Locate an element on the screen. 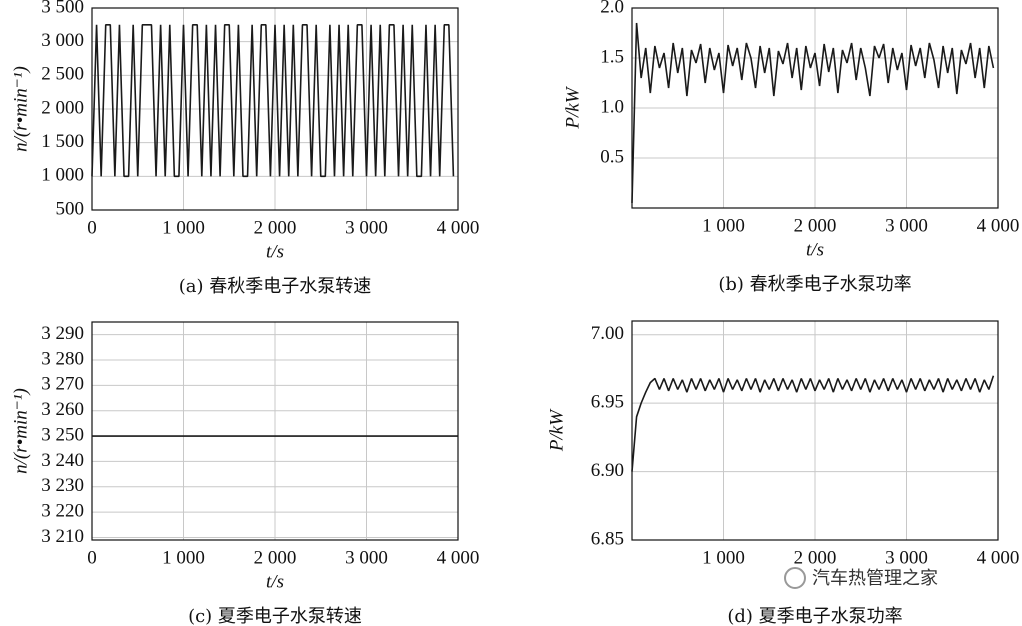 This screenshot has height=626, width=1022. y-tick-label: 3 500 is located at coordinates (62, 8).